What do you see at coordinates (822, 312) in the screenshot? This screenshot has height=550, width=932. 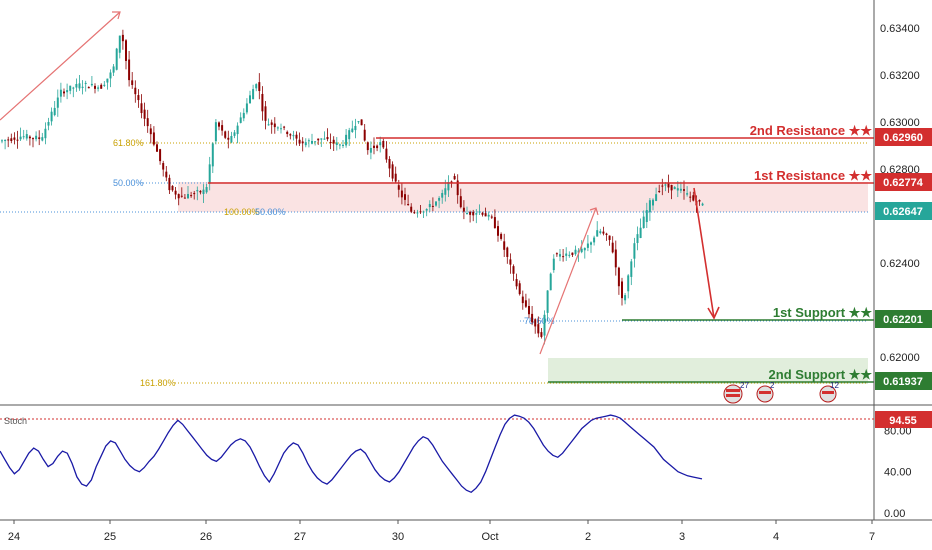 I see `support-1-label: 1st Support ★★` at bounding box center [822, 312].